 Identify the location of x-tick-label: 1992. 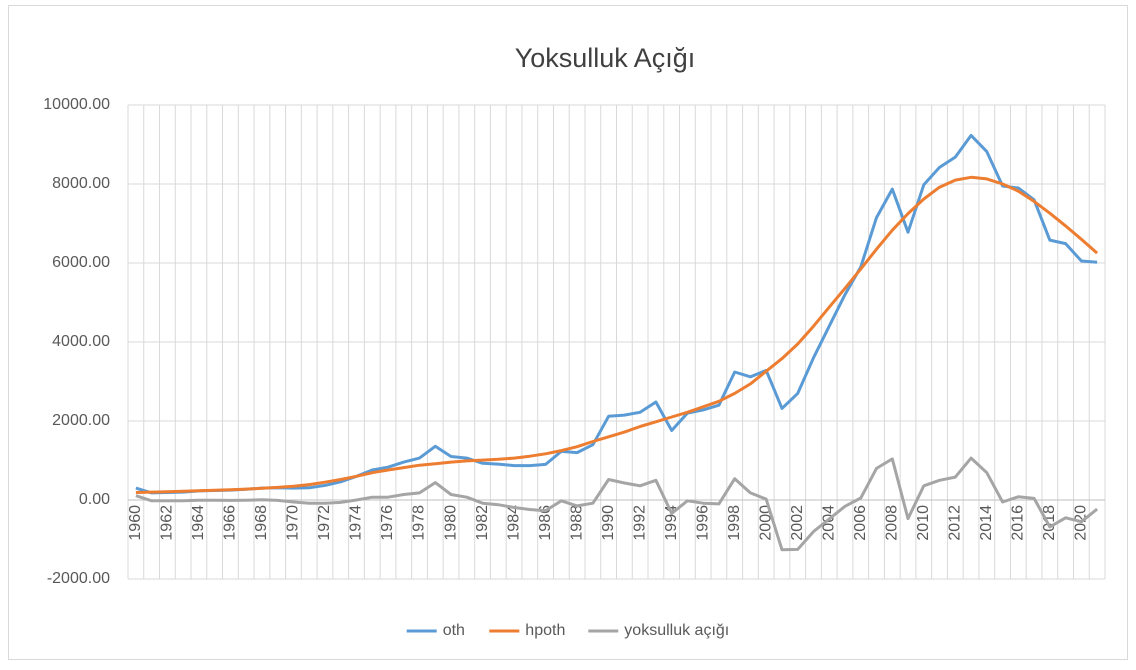
(639, 523).